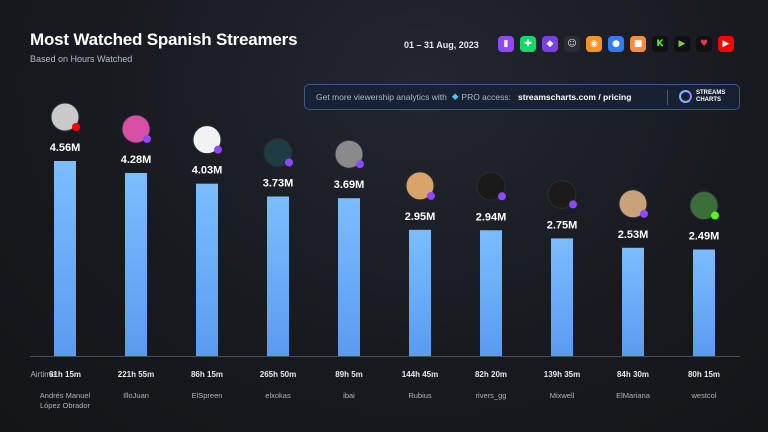  What do you see at coordinates (726, 44) in the screenshot?
I see `youtube-icon: ▶` at bounding box center [726, 44].